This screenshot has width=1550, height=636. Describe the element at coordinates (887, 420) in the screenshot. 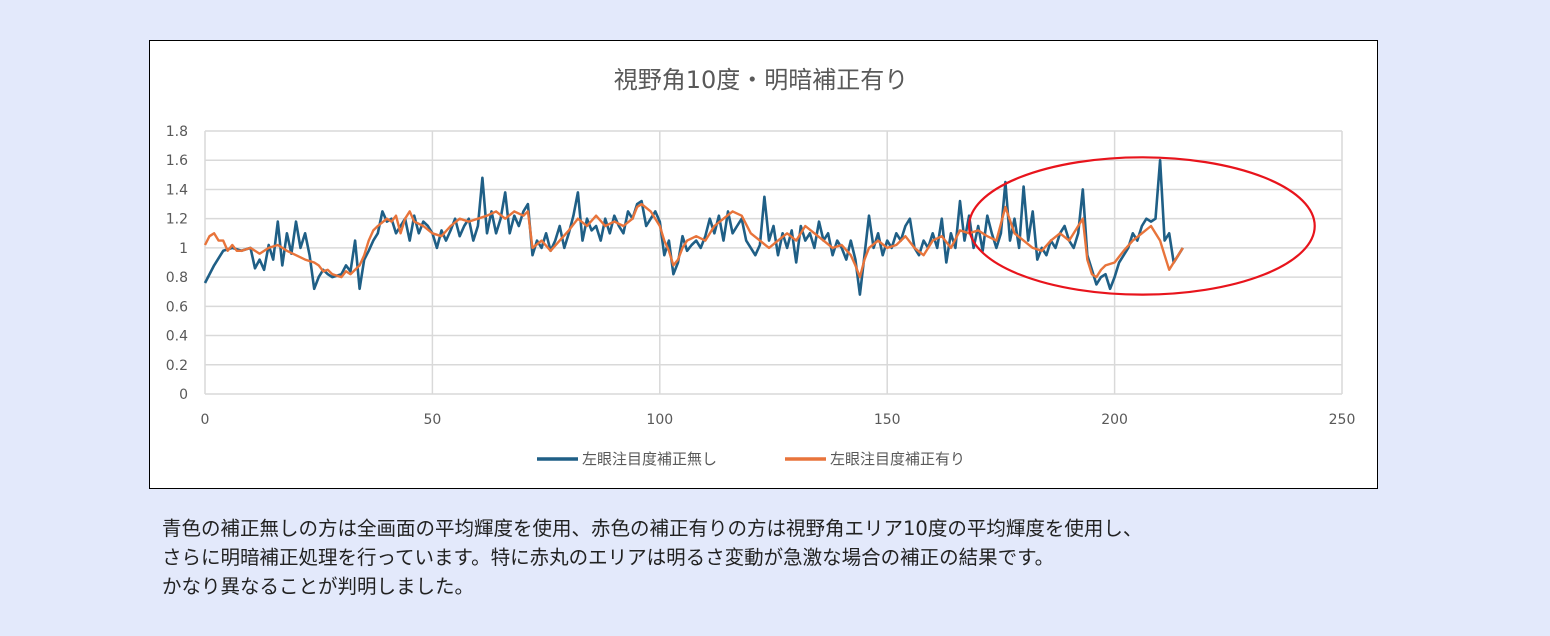

I see `x-tick-label: 150` at that location.